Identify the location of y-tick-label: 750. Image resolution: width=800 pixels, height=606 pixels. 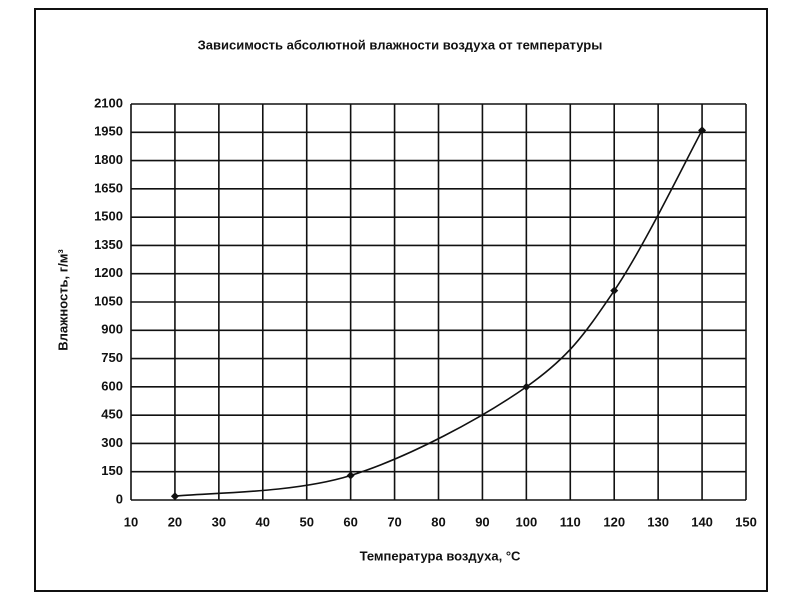
(112, 357).